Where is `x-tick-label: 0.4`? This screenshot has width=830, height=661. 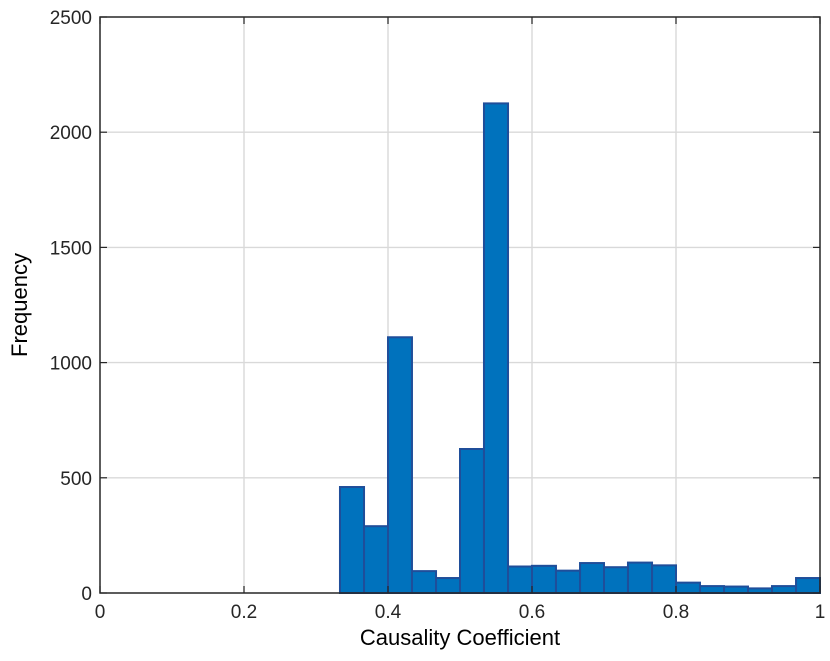
x-tick-label: 0.4 is located at coordinates (388, 612).